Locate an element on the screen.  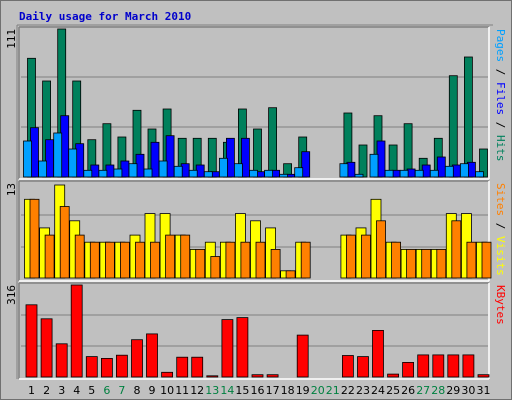
x-tick-label-8: 8 is located at coordinates (137, 390).